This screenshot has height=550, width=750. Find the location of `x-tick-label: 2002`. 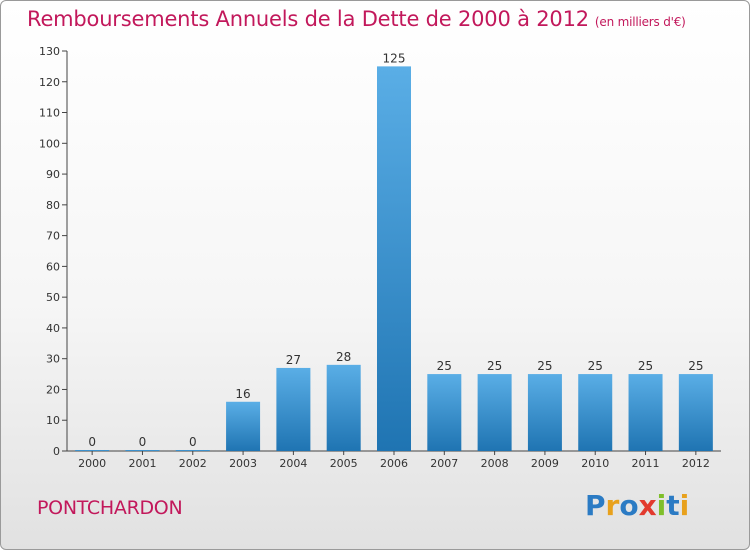

x-tick-label: 2002 is located at coordinates (193, 463).